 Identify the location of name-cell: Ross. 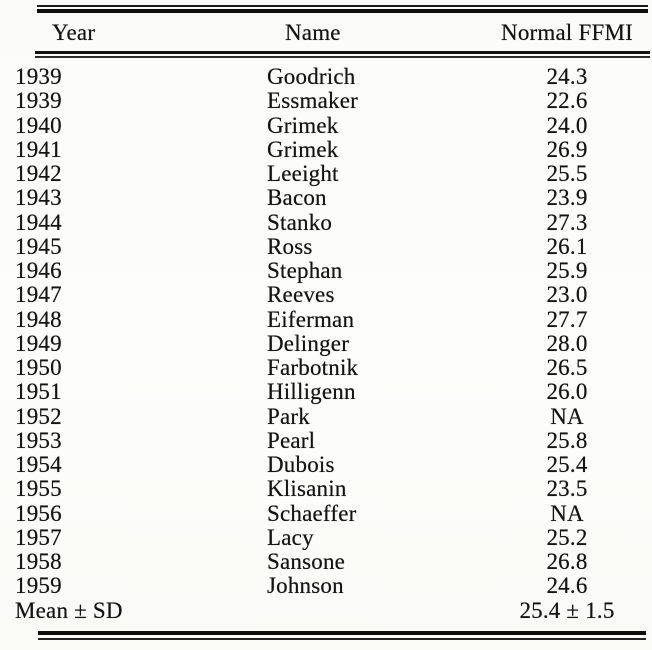
(290, 246).